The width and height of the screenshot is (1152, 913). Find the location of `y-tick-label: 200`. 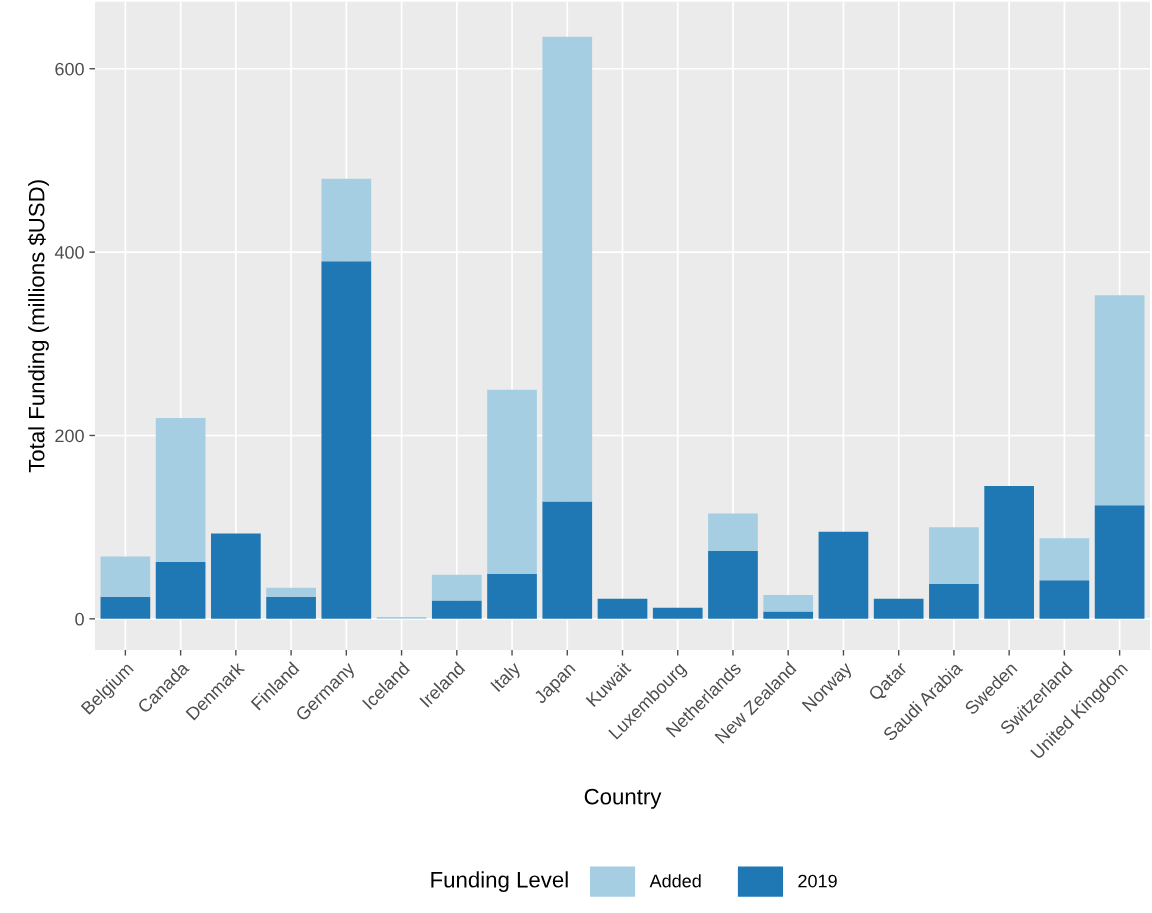

y-tick-label: 200 is located at coordinates (69, 436).